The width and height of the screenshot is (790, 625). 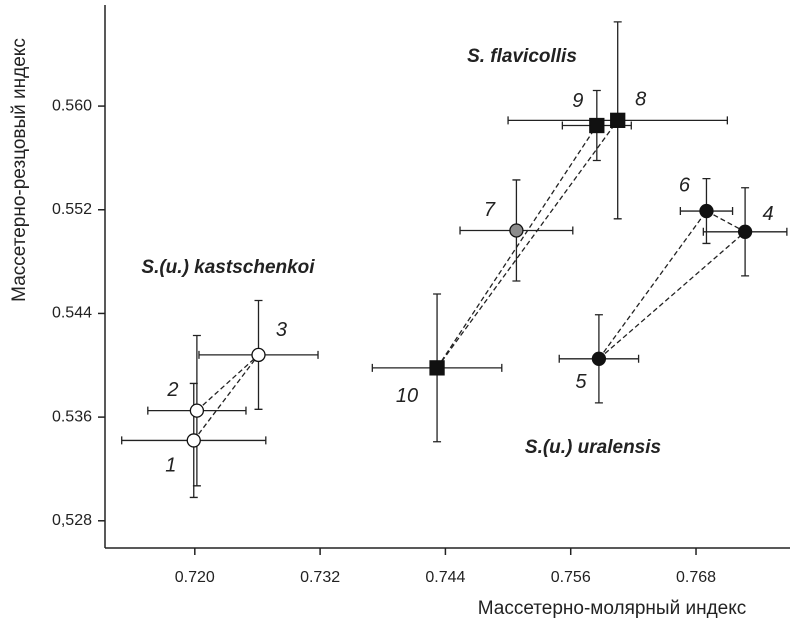 What do you see at coordinates (72, 416) in the screenshot?
I see `y-tick-label: 0.536` at bounding box center [72, 416].